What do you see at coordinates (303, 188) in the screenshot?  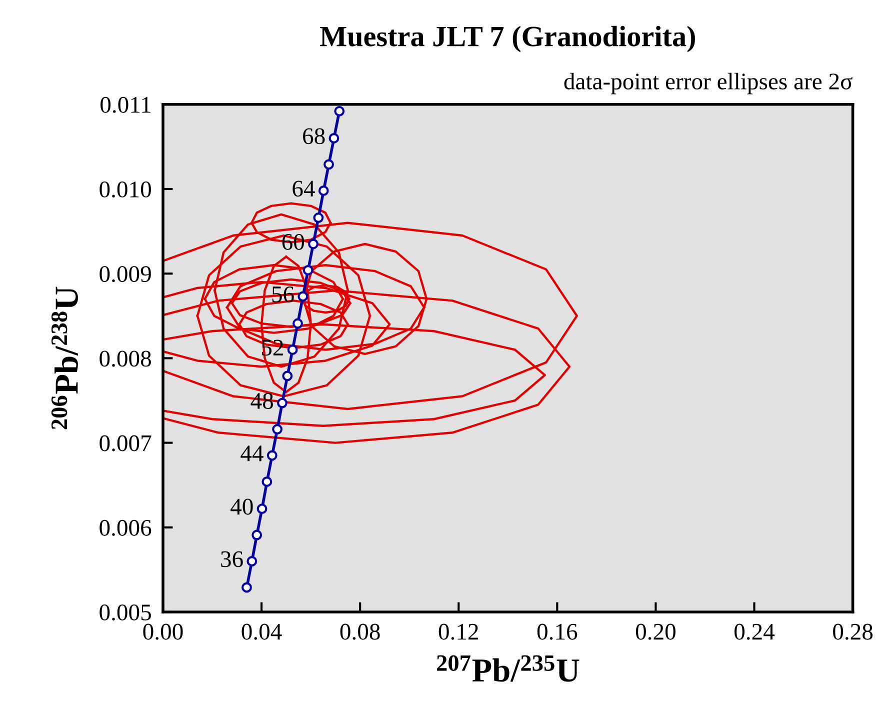 I see `annotation: 64` at bounding box center [303, 188].